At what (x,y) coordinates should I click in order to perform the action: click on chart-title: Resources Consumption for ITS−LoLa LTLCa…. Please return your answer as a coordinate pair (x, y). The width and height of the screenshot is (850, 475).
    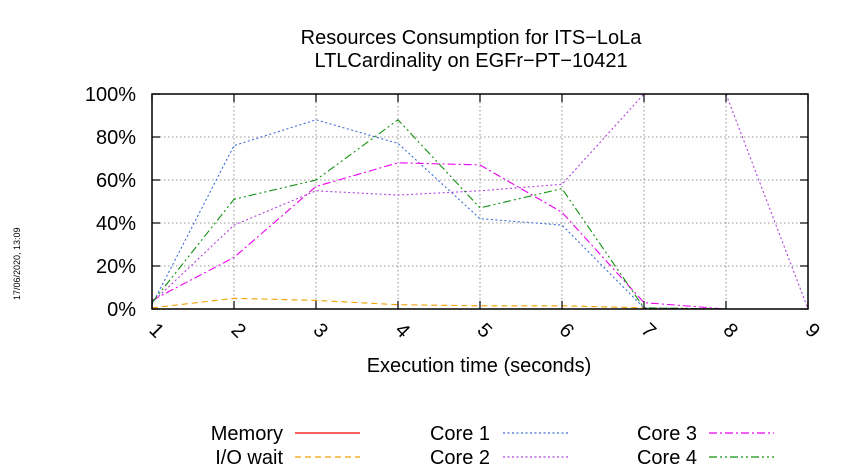
    Looking at the image, I should click on (472, 49).